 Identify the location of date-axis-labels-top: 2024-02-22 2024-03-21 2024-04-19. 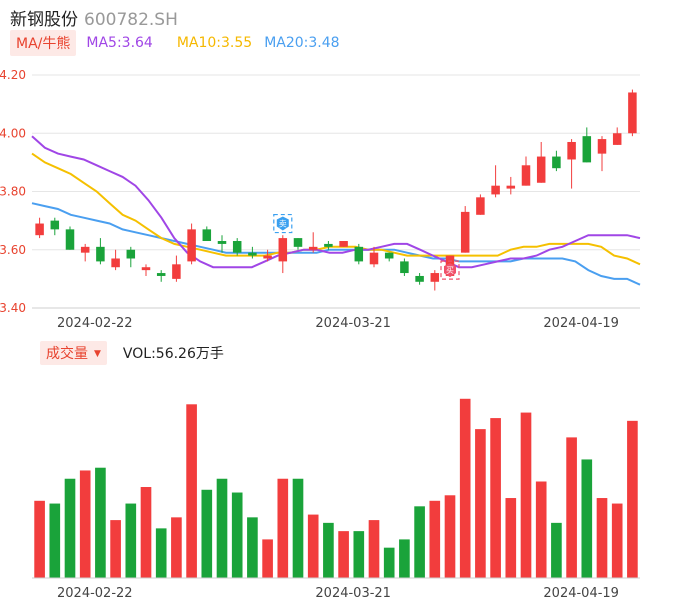
(338, 323).